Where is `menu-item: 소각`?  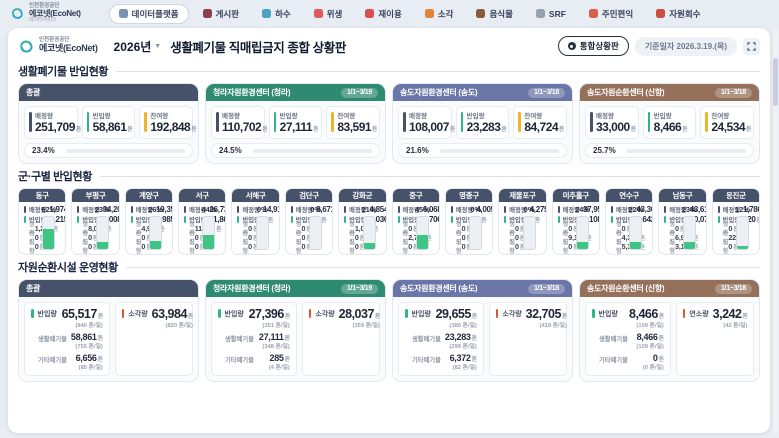 menu-item: 소각 is located at coordinates (439, 14).